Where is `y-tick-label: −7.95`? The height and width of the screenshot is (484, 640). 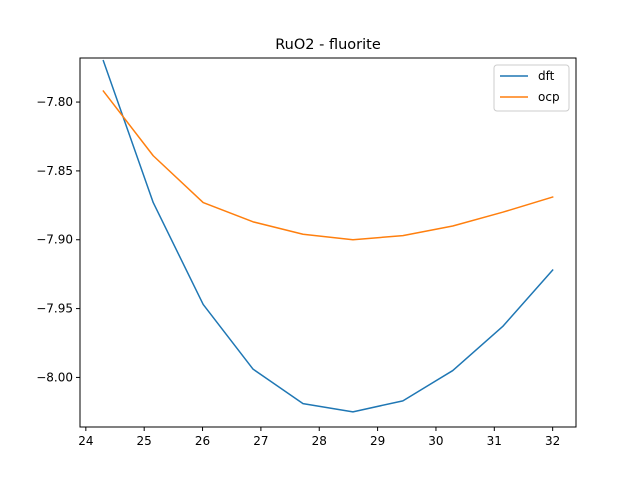
y-tick-label: −7.95 is located at coordinates (54, 309).